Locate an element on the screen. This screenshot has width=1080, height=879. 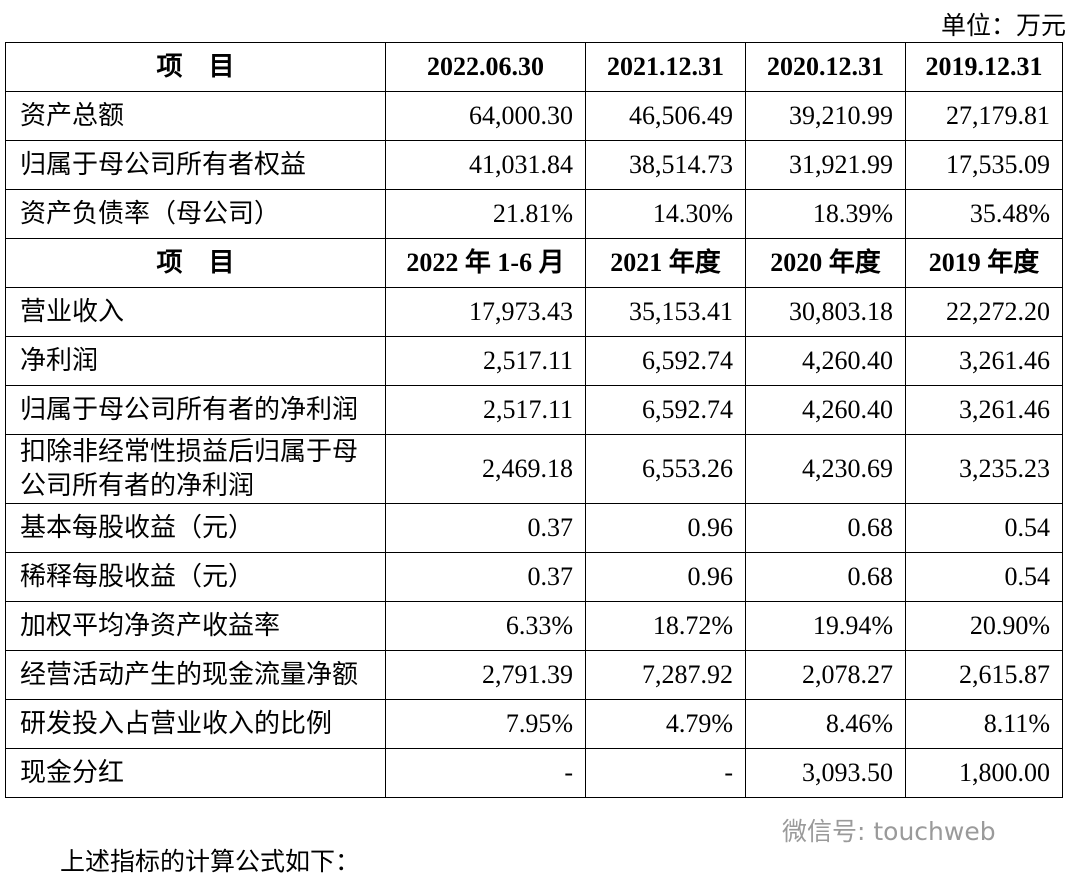
data-row: 稀释每股收益（元） 0.37 0.96 0.68 0.54 is located at coordinates (534, 577).